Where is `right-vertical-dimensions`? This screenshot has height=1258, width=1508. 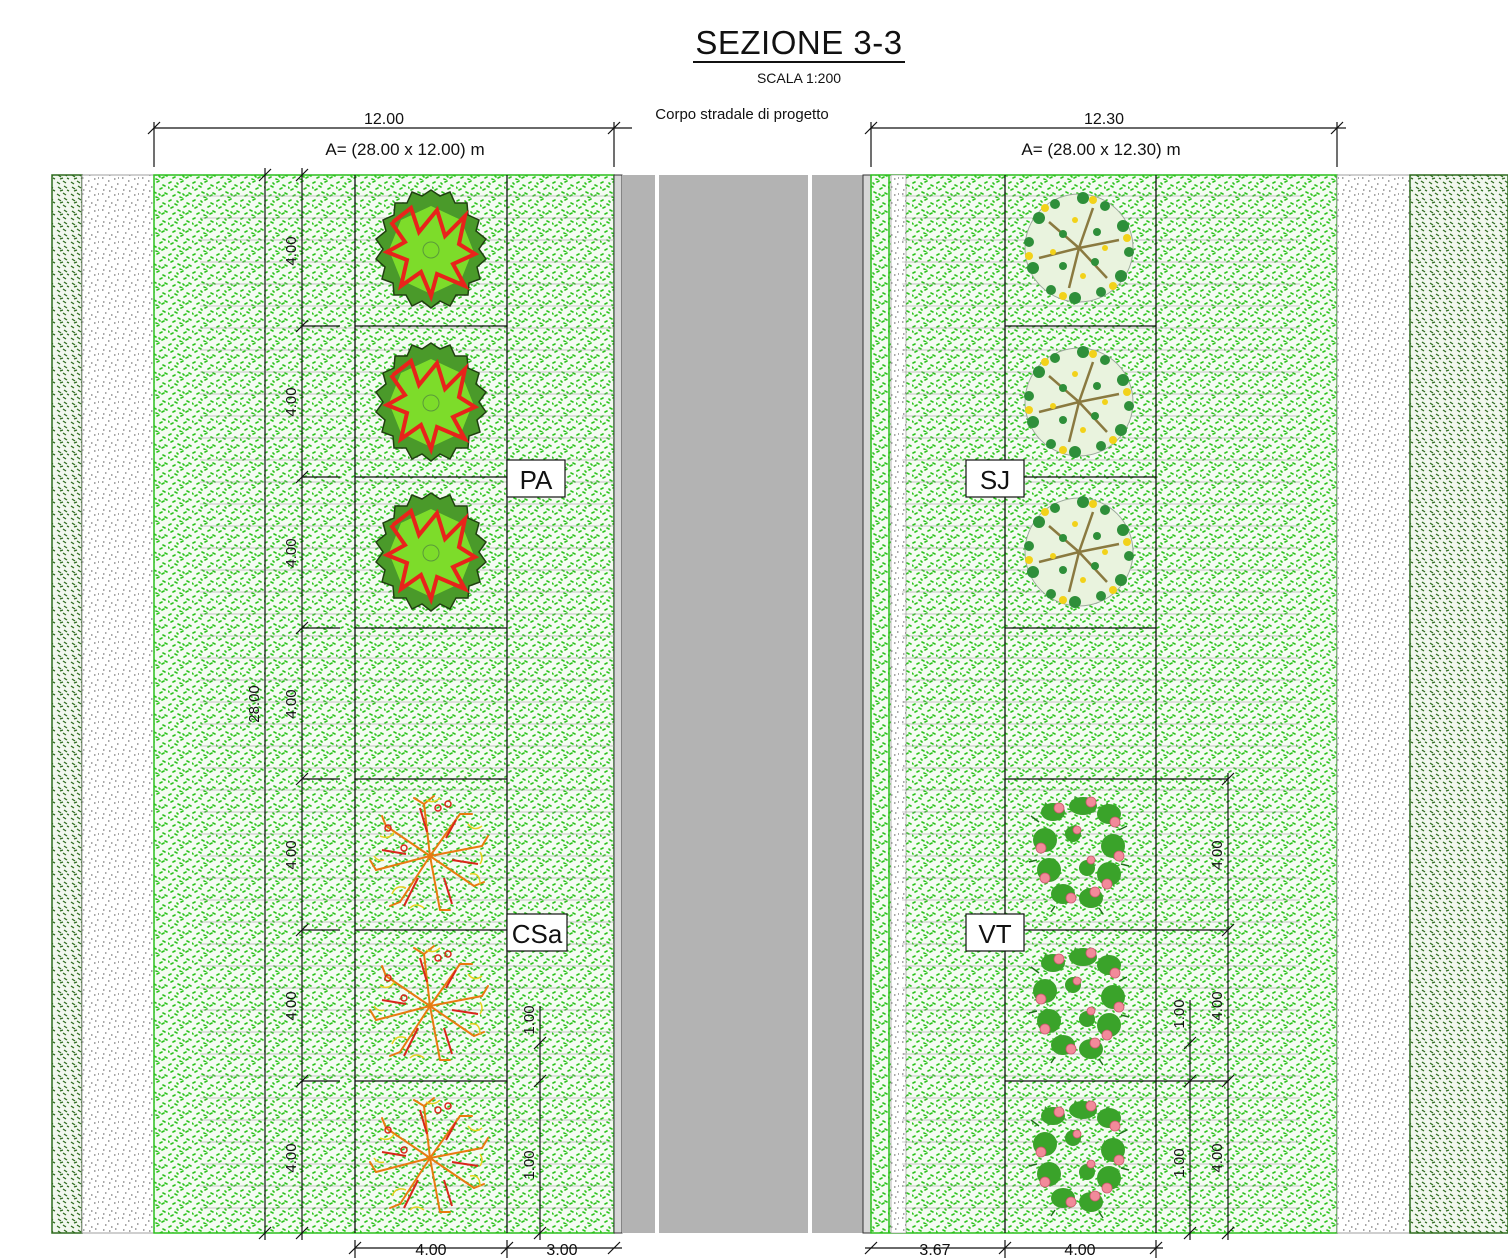 right-vertical-dimensions is located at coordinates (1195, 1006).